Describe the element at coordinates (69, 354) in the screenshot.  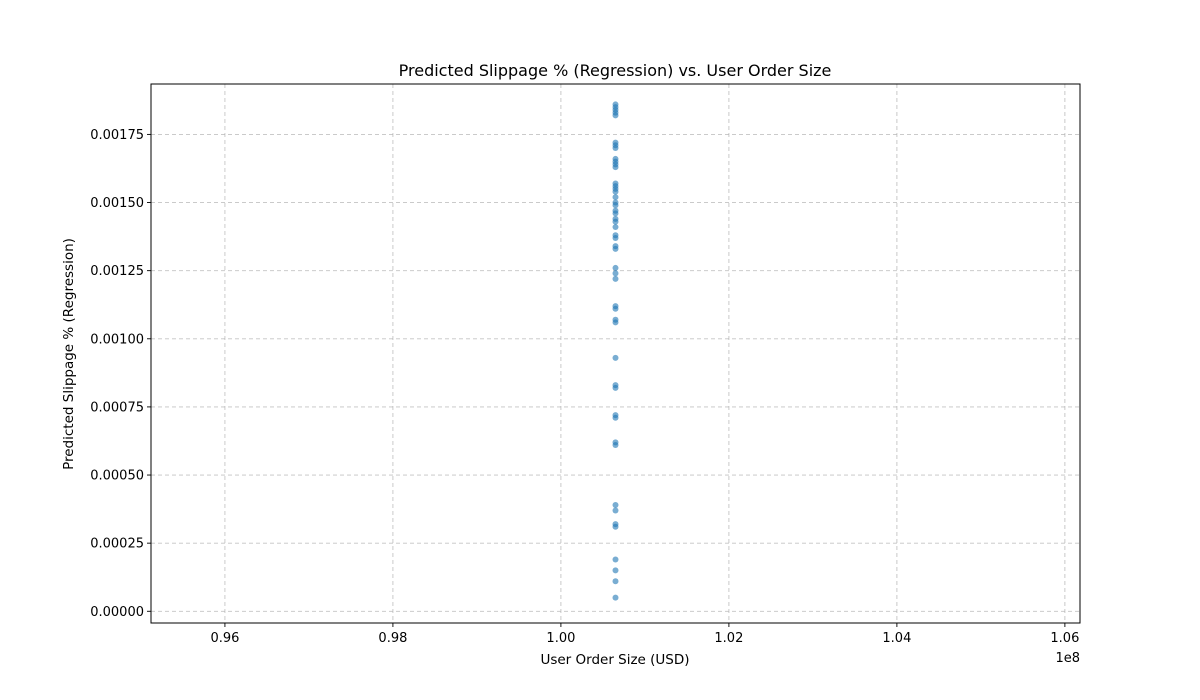
I see `y-axis-title: Predicted Slippage % (Regression)` at that location.